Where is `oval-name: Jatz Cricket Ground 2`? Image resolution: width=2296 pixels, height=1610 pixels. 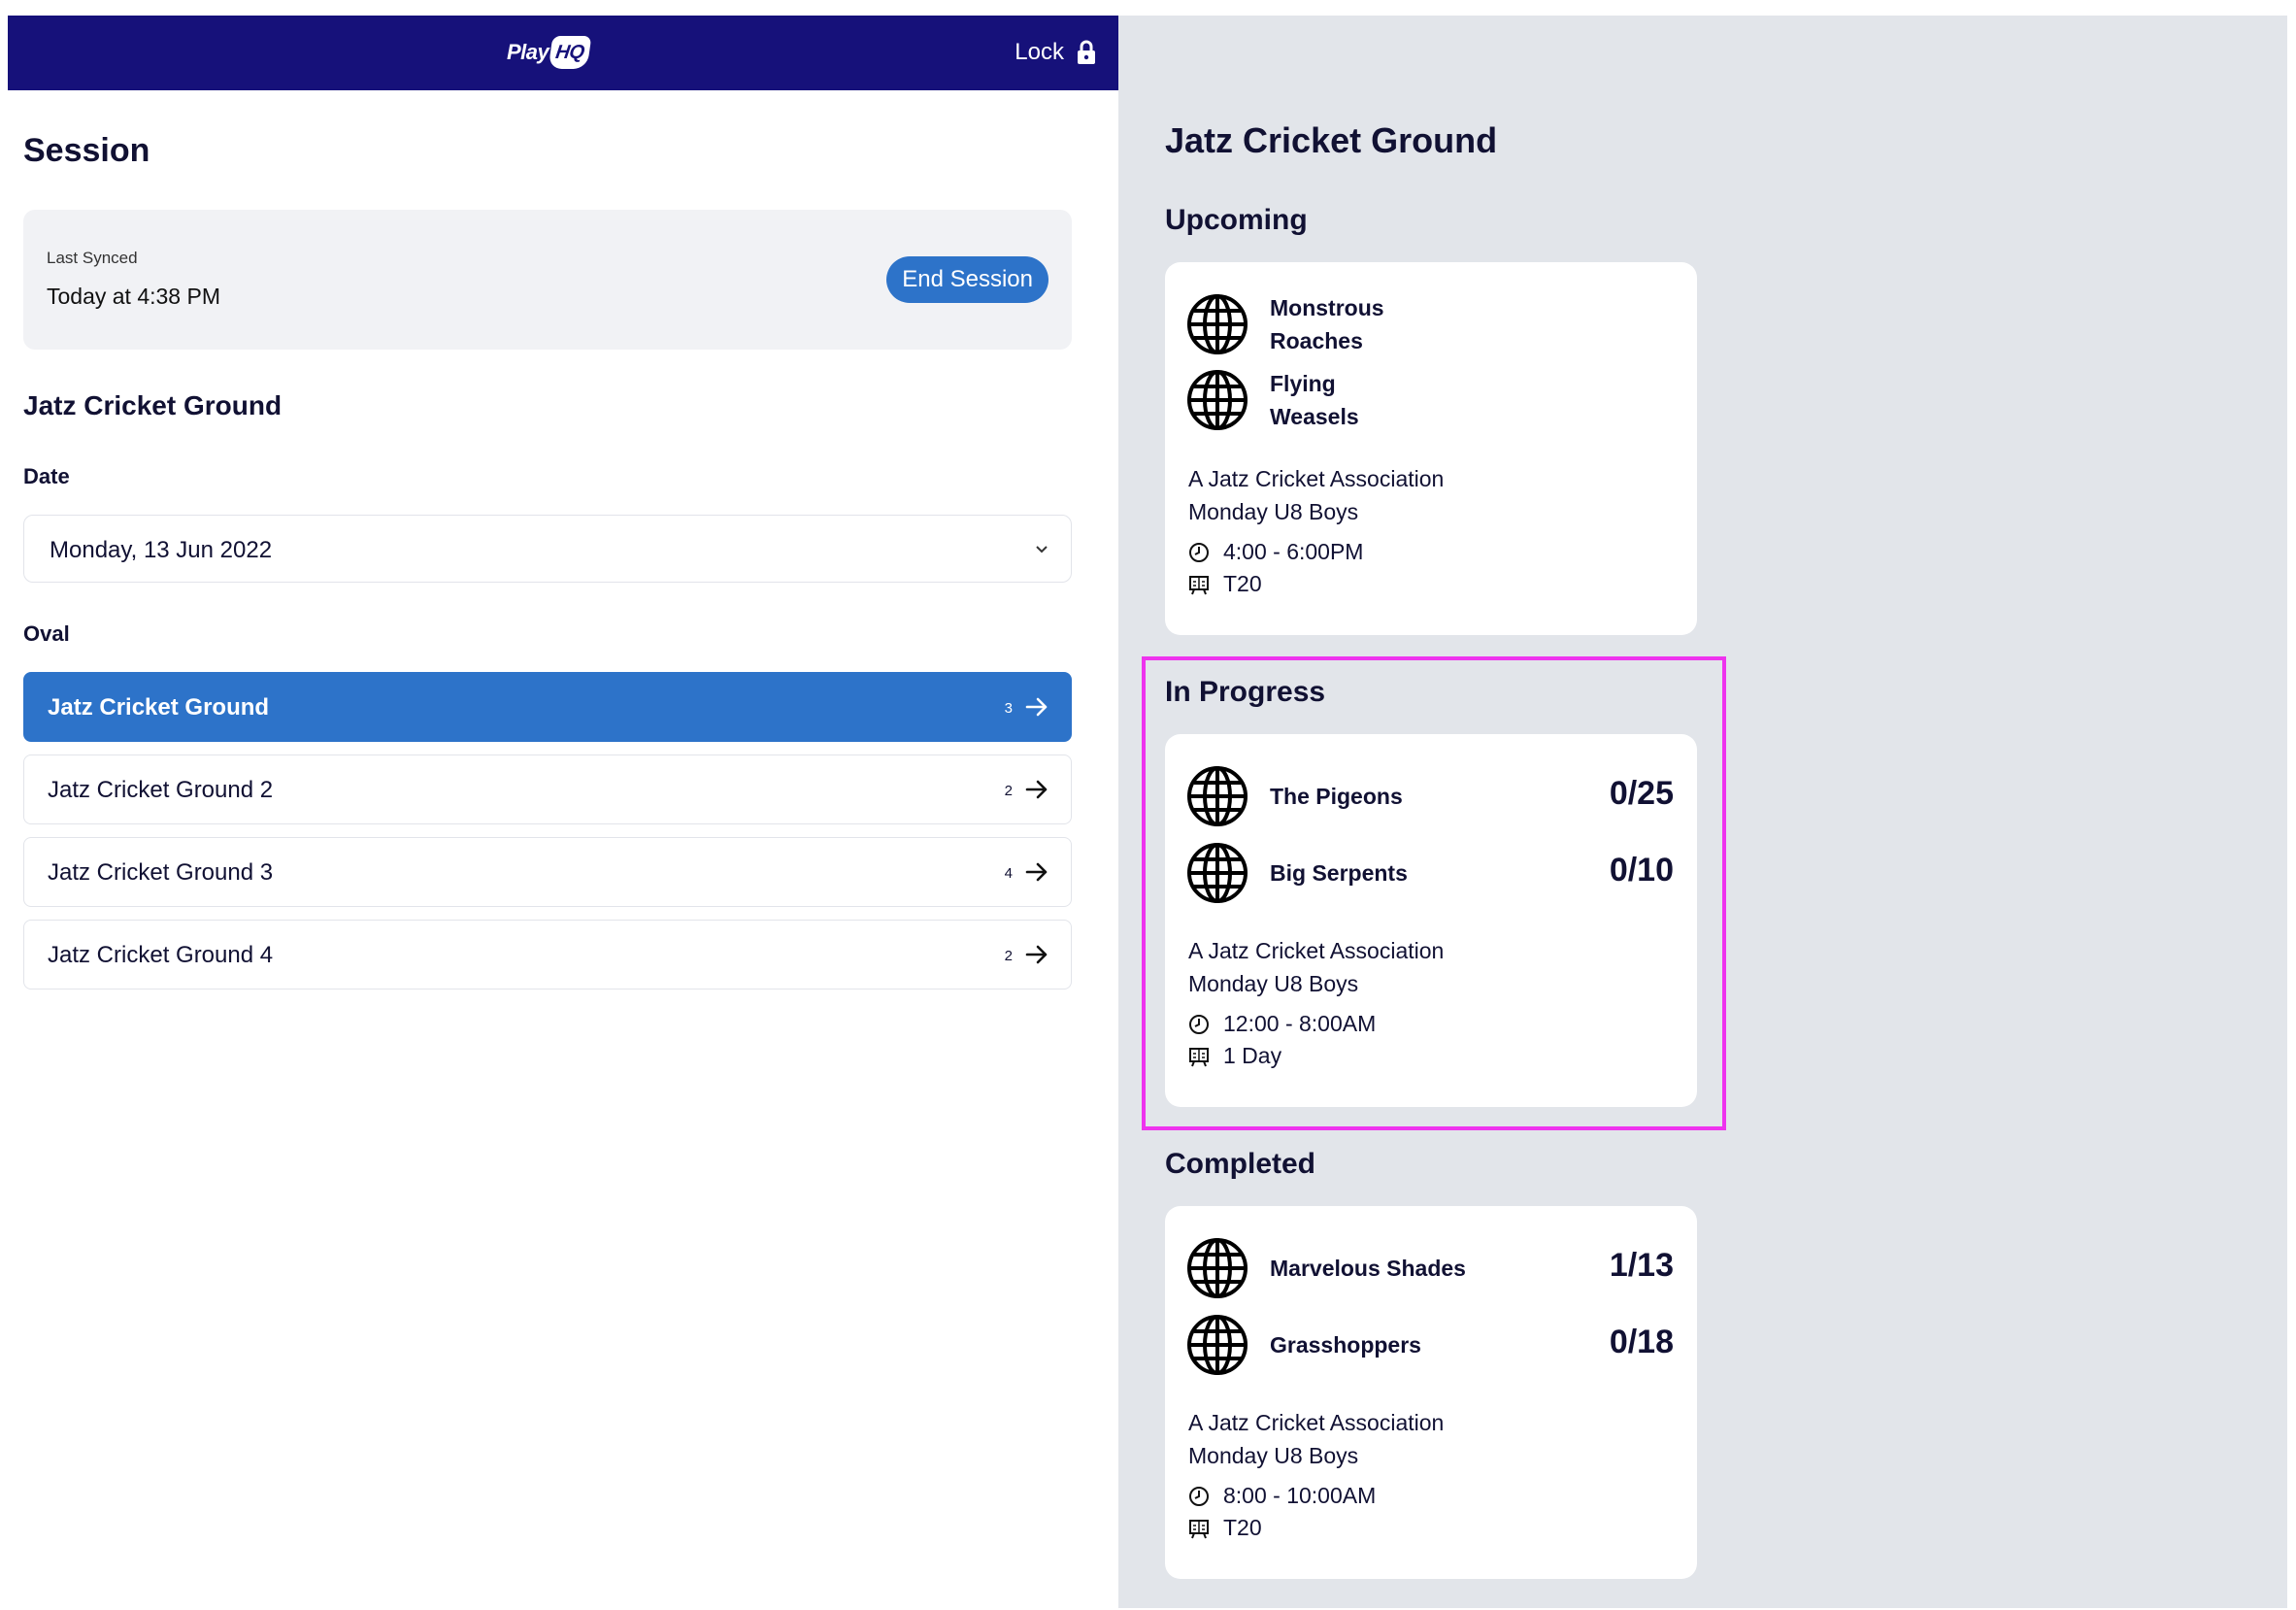 oval-name: Jatz Cricket Ground 2 is located at coordinates (161, 790).